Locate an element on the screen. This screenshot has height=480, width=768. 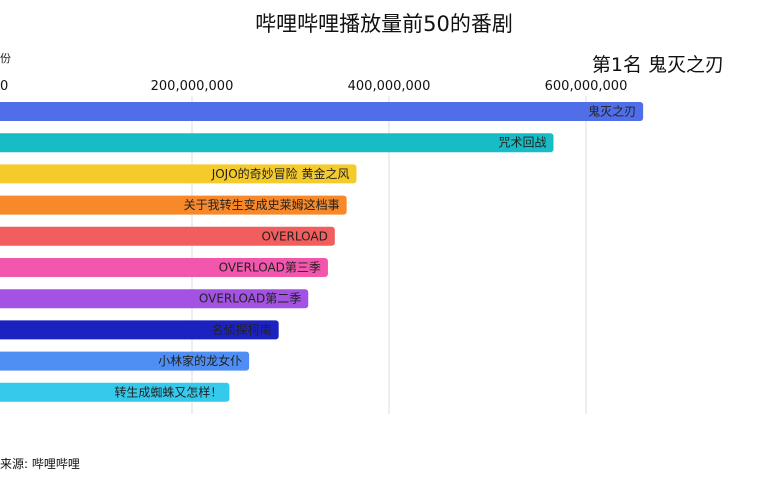
x-tick-label: 400,000,000 is located at coordinates (389, 86).